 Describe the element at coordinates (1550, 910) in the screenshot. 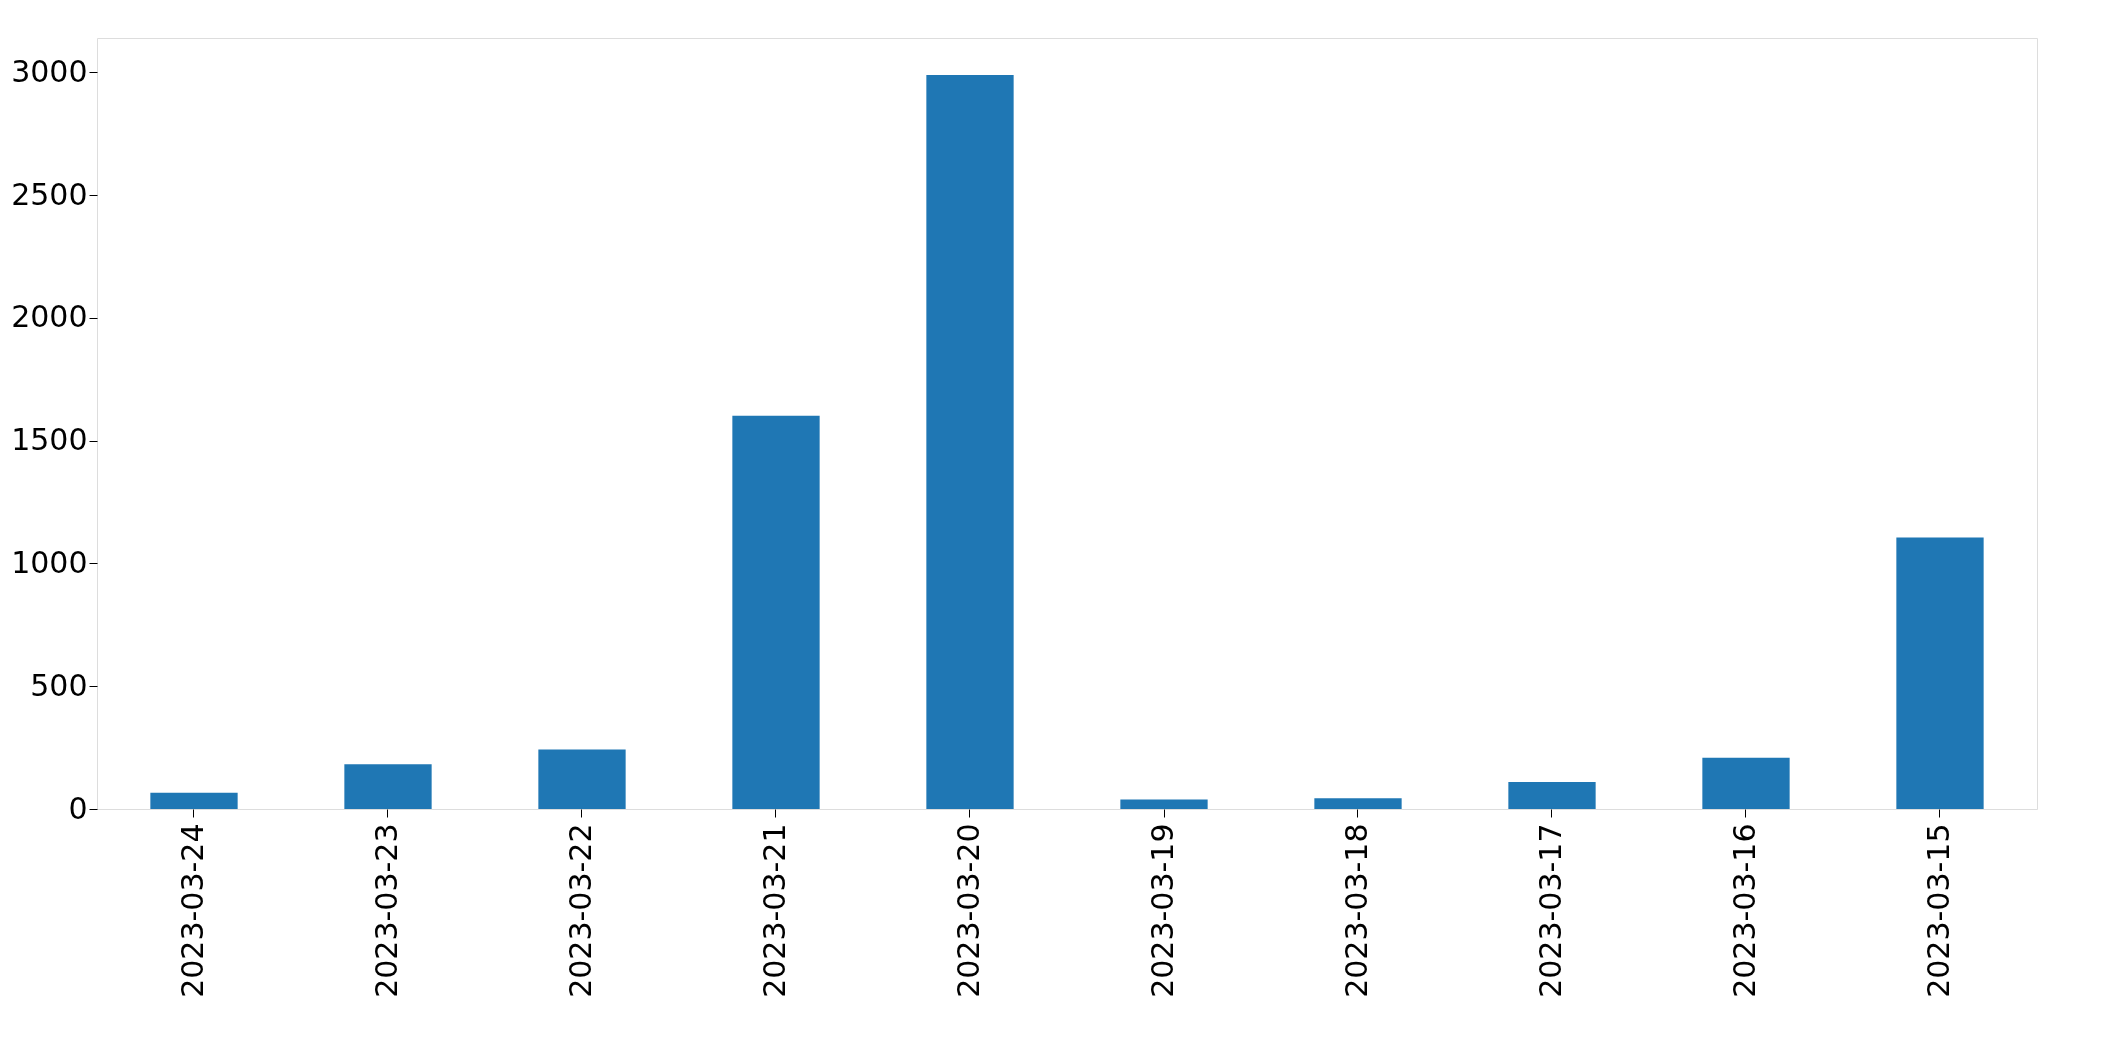

I see `x-tick-label: 2023-03-17` at that location.